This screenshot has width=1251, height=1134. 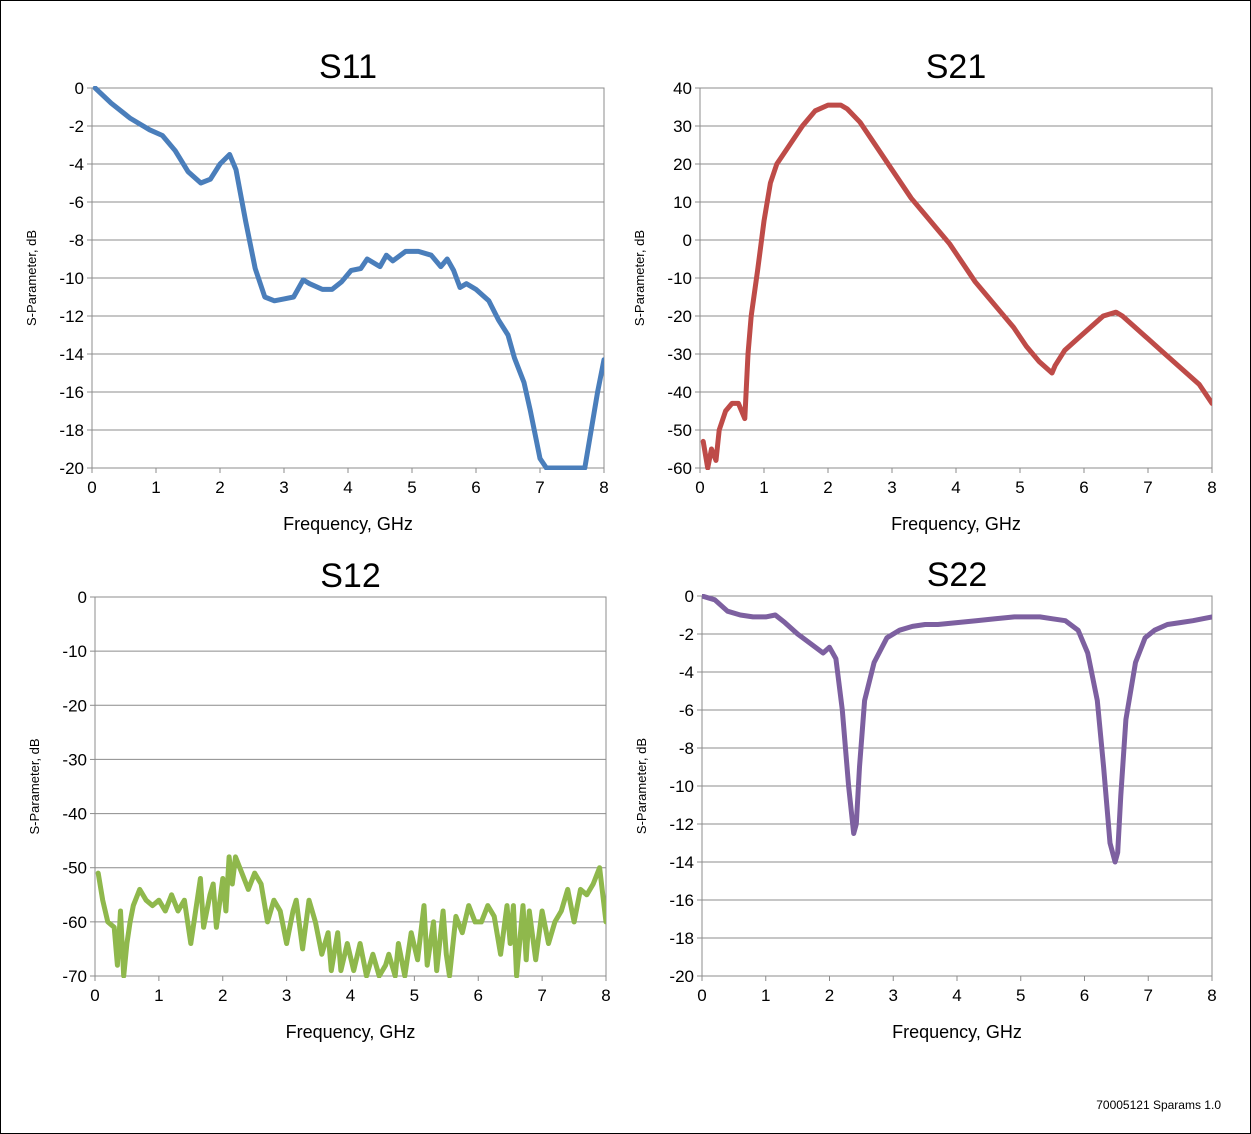 I want to click on s11-x-tick-label: 0, so click(x=91, y=487).